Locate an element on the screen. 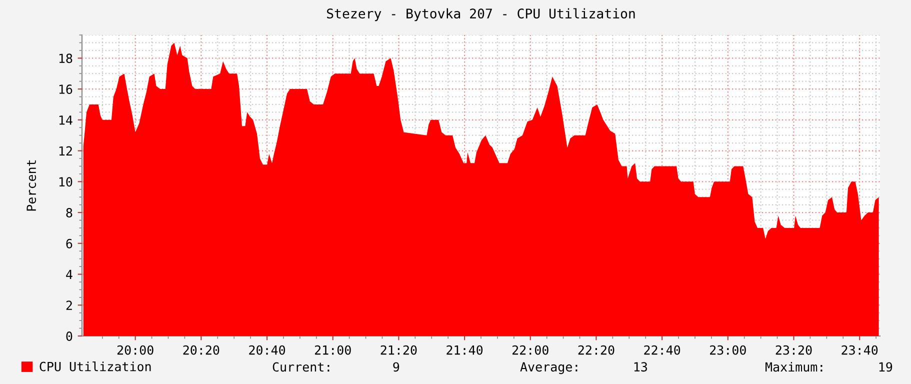  y-tick-label: 12 is located at coordinates (65, 151).